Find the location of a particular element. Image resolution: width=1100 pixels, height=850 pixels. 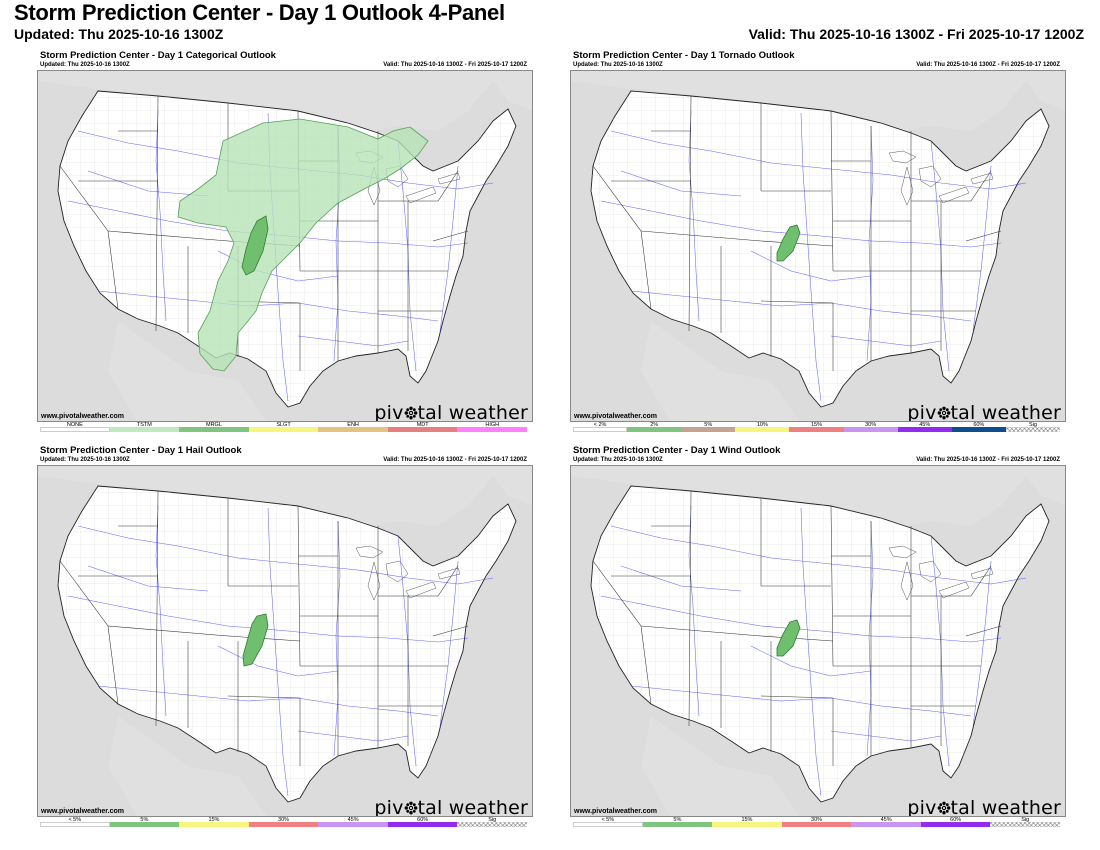

legend-item: SLGT is located at coordinates (283, 427).